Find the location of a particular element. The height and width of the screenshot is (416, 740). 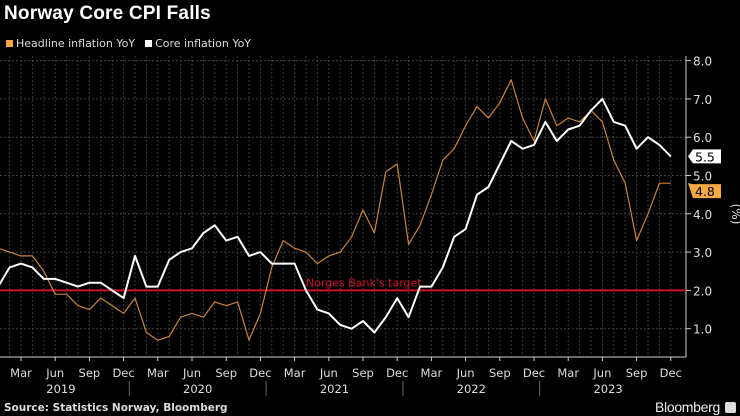

y-tick-label: 6.0 is located at coordinates (702, 138).